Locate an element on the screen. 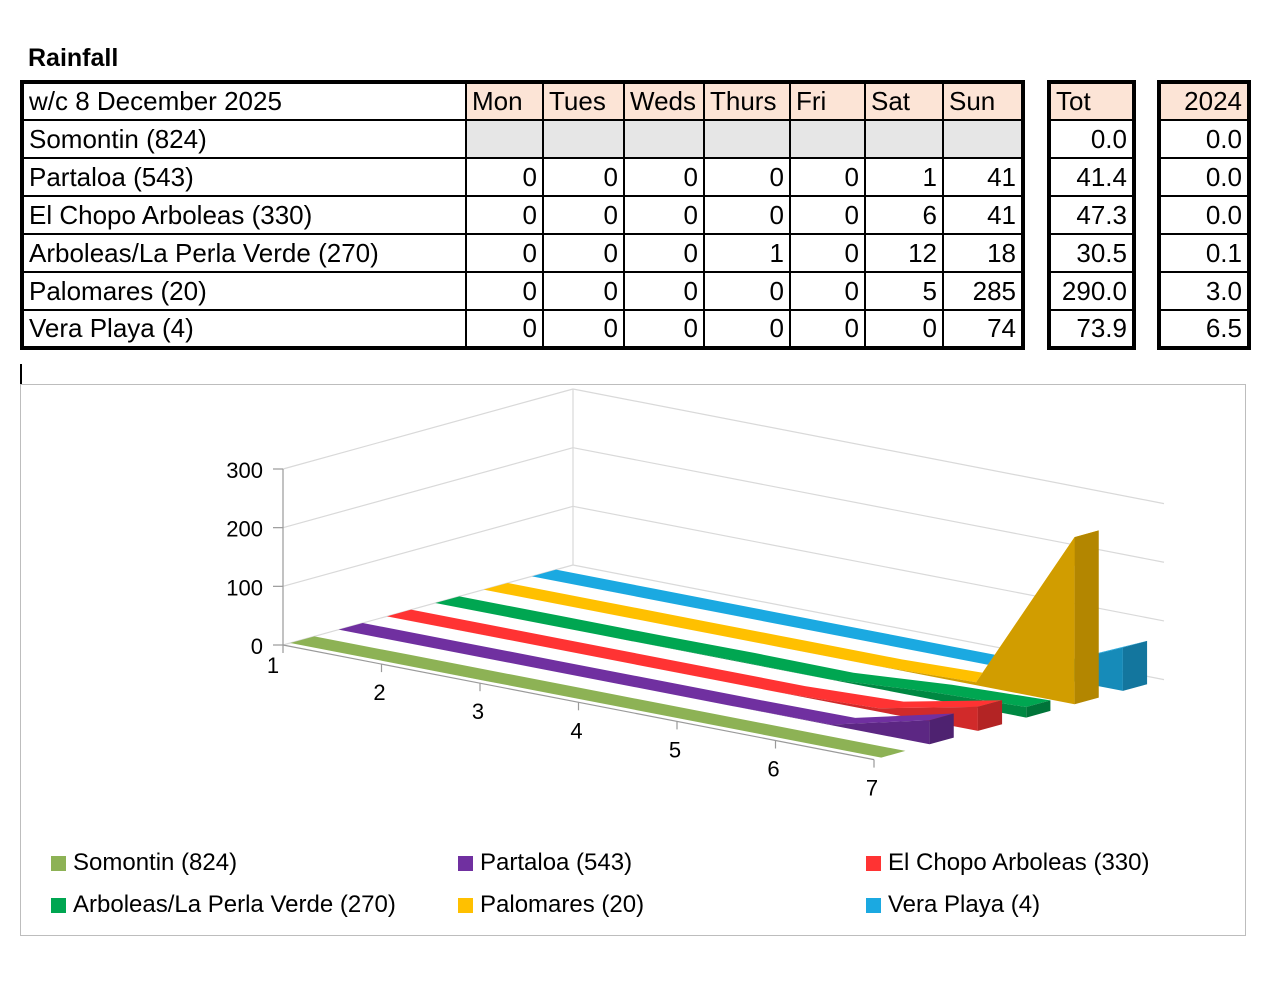 This screenshot has width=1279, height=1004. rain-value: 5 is located at coordinates (904, 291).